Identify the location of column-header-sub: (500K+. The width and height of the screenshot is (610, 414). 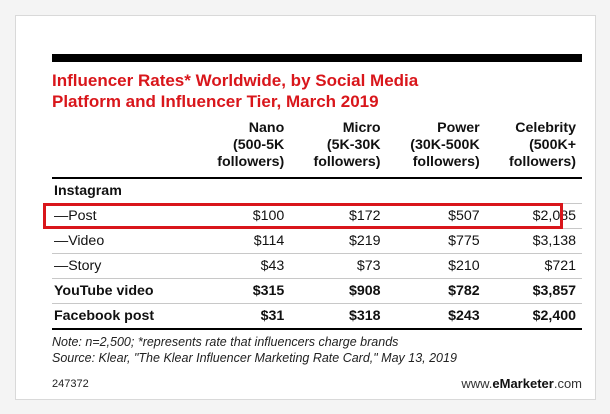
(552, 145).